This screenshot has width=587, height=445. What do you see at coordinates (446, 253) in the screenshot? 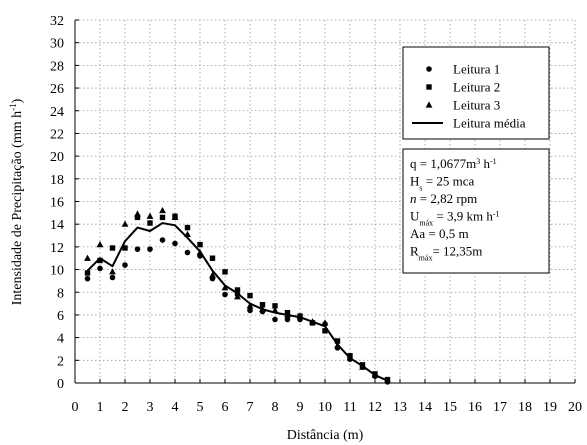
I see `parameter-line: Rmáx= 12,35m` at bounding box center [446, 253].